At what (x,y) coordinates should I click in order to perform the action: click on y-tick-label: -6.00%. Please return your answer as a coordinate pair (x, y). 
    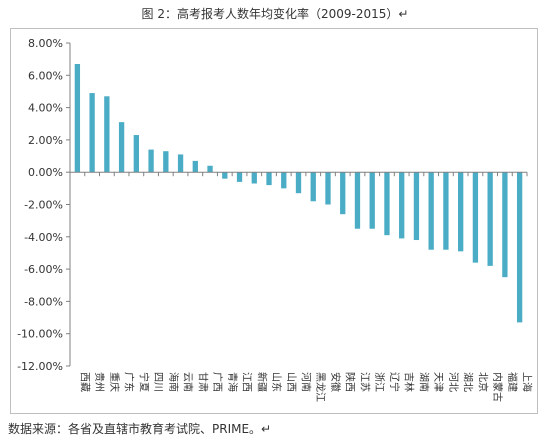
    Looking at the image, I should click on (43, 269).